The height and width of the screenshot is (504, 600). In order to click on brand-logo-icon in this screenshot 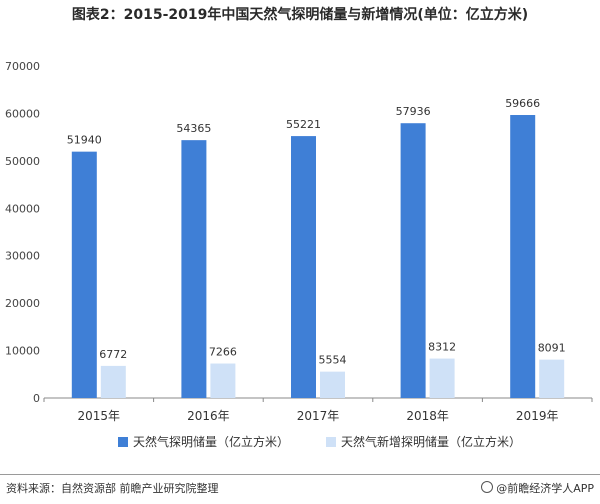, I will do `click(487, 487)`.